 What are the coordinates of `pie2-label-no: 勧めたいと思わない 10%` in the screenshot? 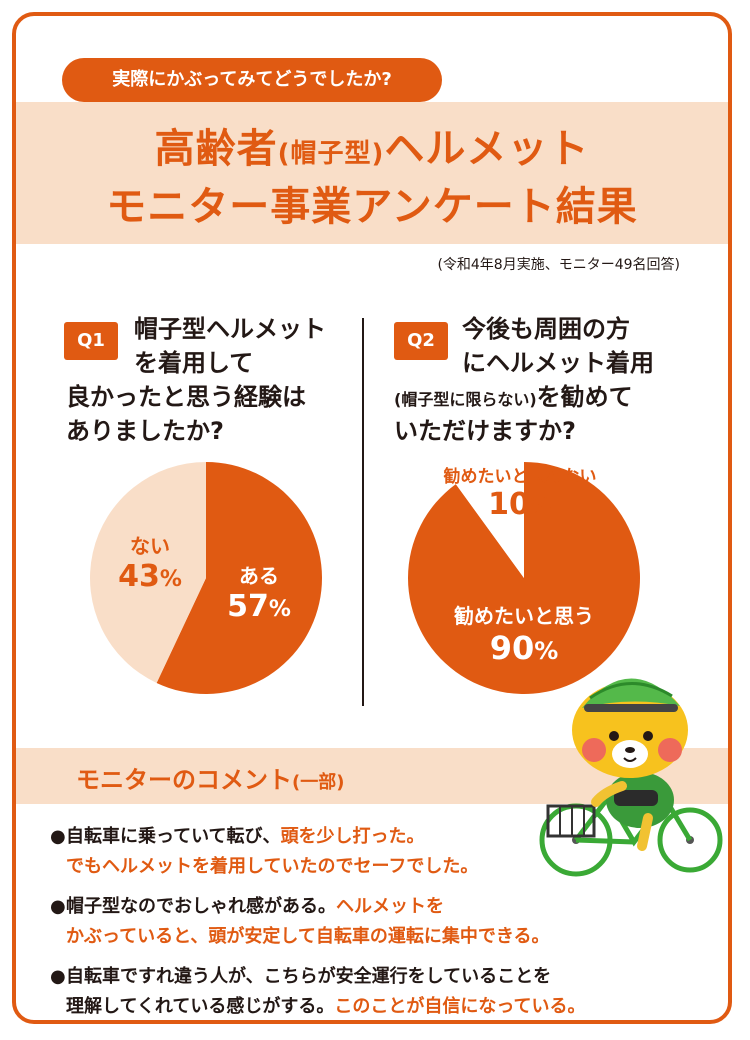 It's located at (520, 492).